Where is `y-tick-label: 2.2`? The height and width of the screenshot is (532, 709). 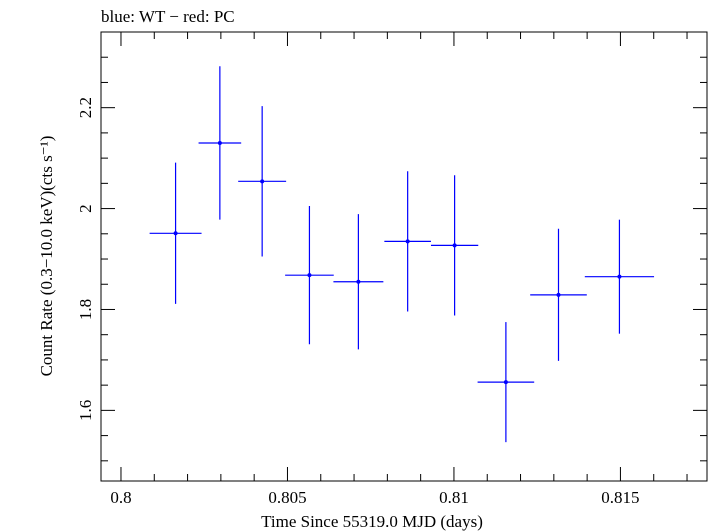 y-tick-label: 2.2 is located at coordinates (85, 107).